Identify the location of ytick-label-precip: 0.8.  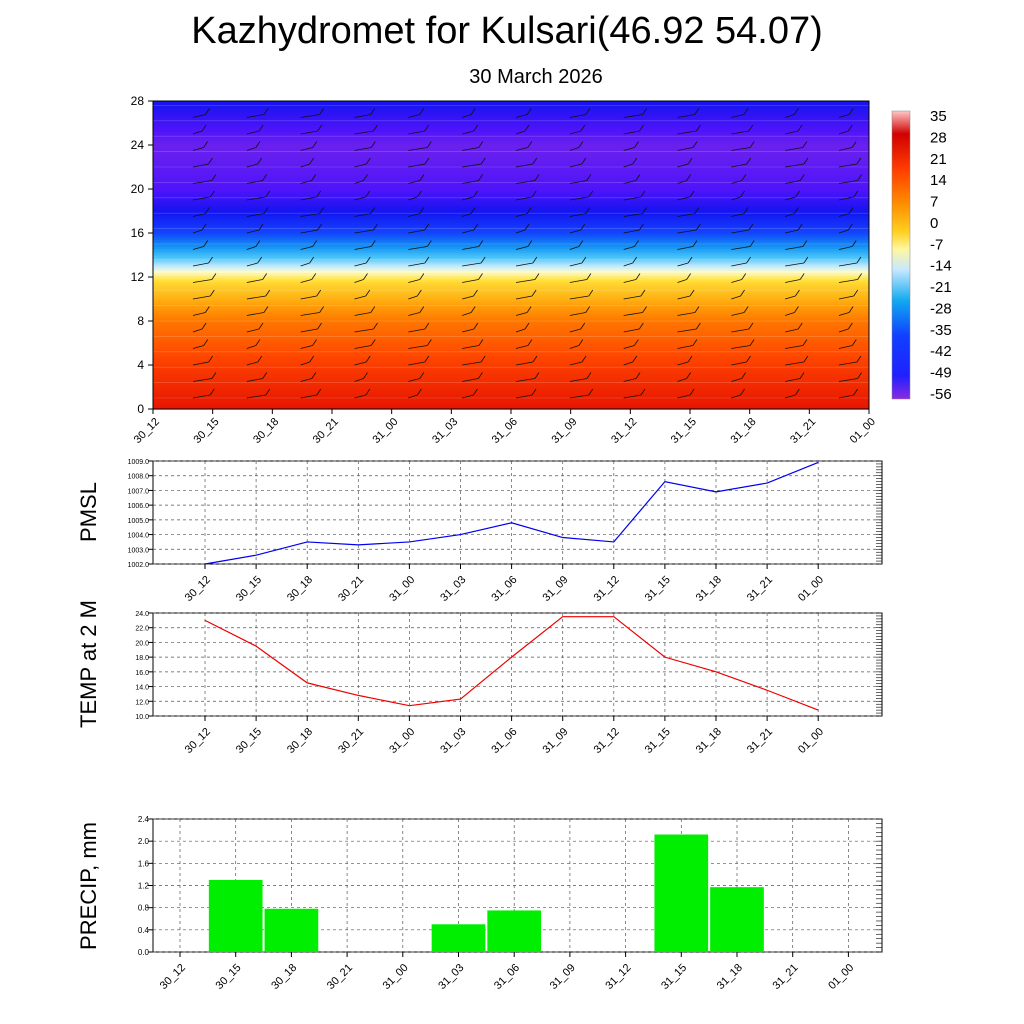
(144, 908).